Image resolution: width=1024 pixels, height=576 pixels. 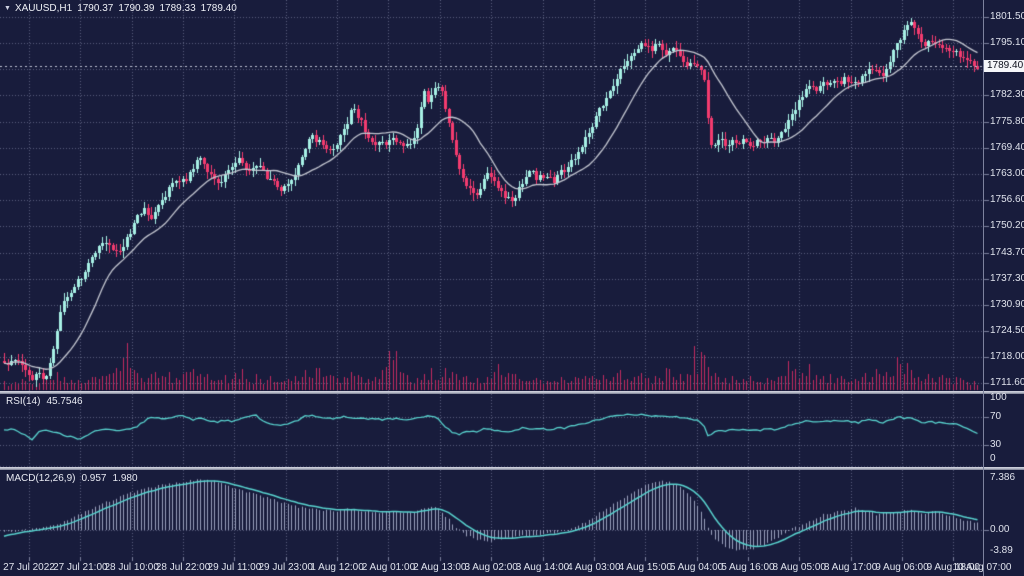 I want to click on rsi-indicator-label: RSI(14) 45.7546, so click(x=47, y=401).